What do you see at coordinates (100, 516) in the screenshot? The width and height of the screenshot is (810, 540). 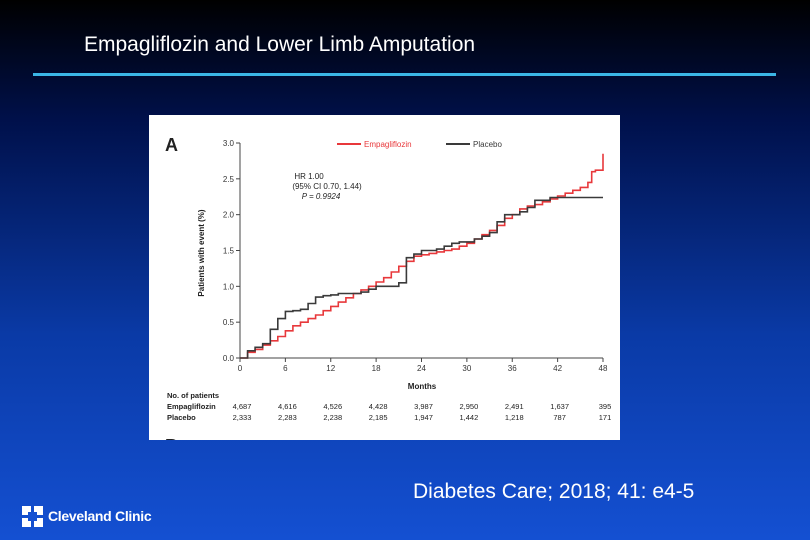 I see `logo-text: Cleveland Clinic` at bounding box center [100, 516].